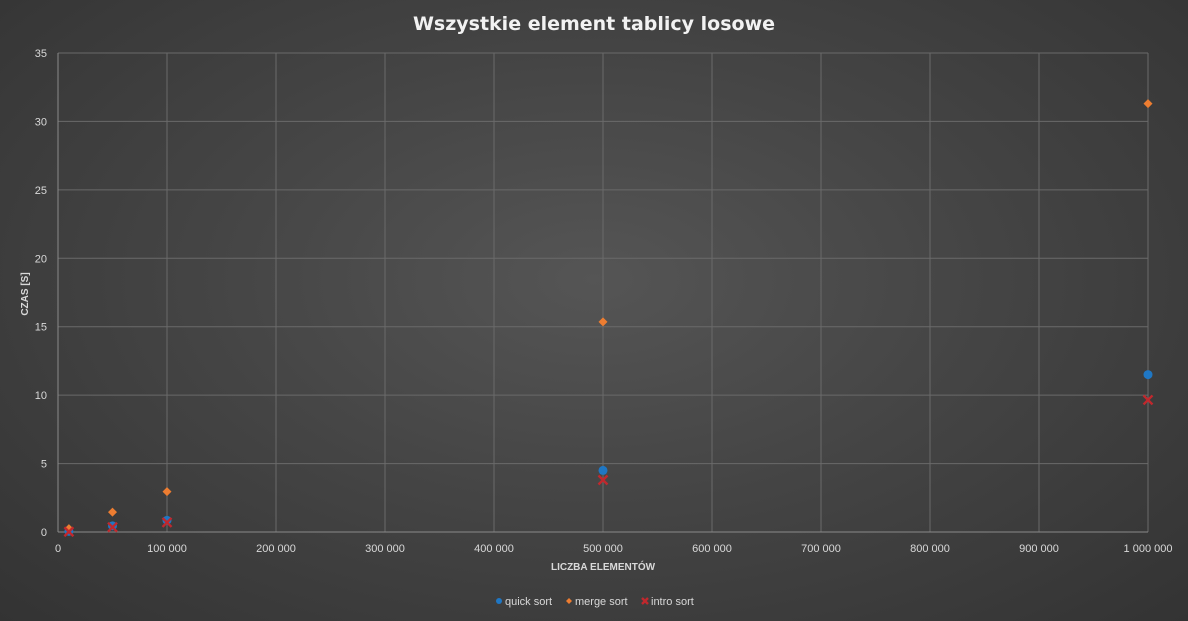 The width and height of the screenshot is (1188, 621). I want to click on y-tick-label: 10, so click(41, 396).